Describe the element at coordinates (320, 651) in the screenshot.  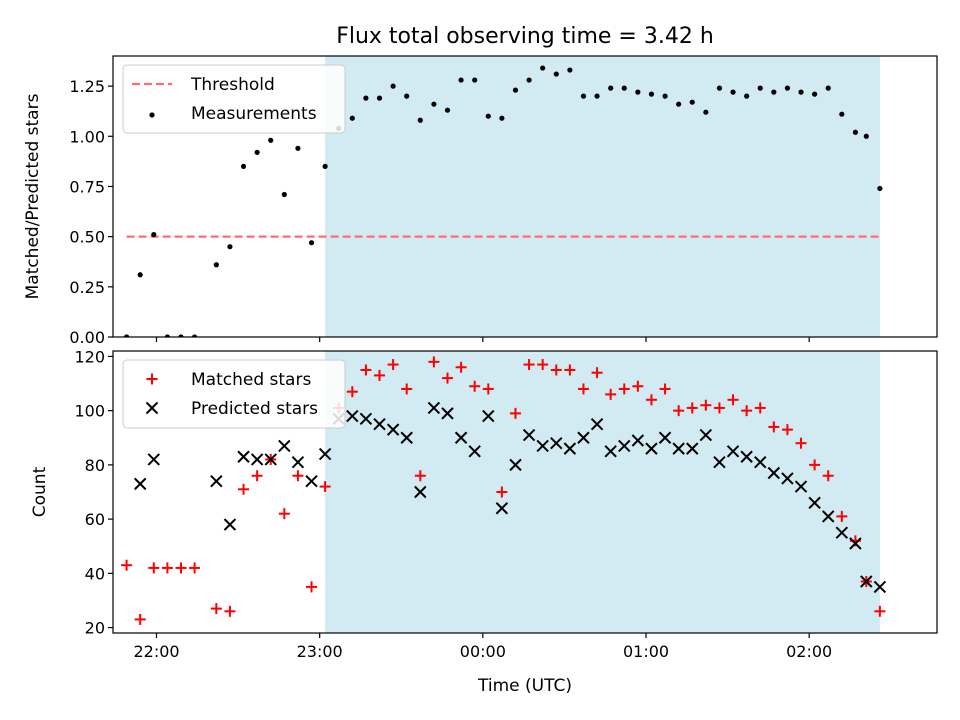
I see `x-tick-label: 23:00` at that location.